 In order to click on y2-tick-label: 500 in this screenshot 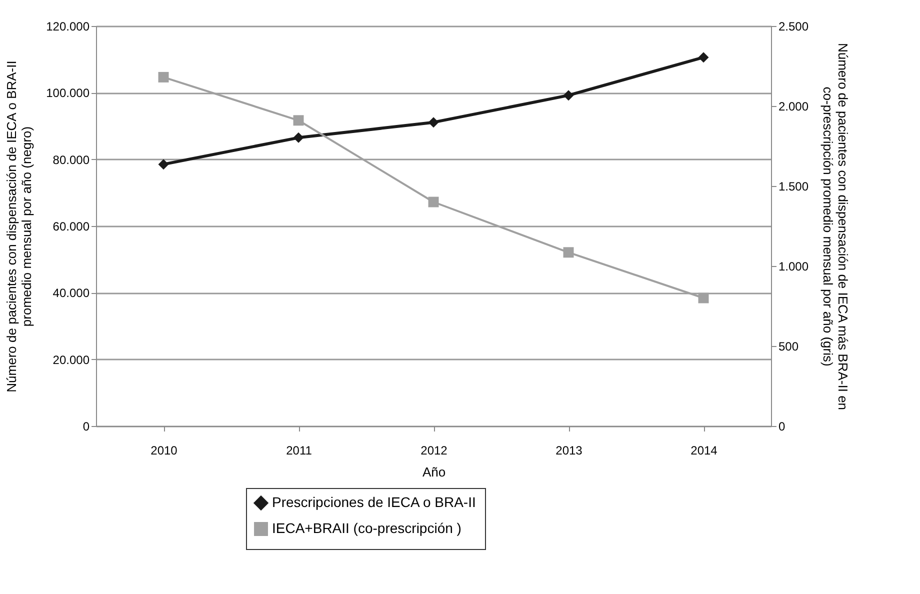, I will do `click(788, 347)`.